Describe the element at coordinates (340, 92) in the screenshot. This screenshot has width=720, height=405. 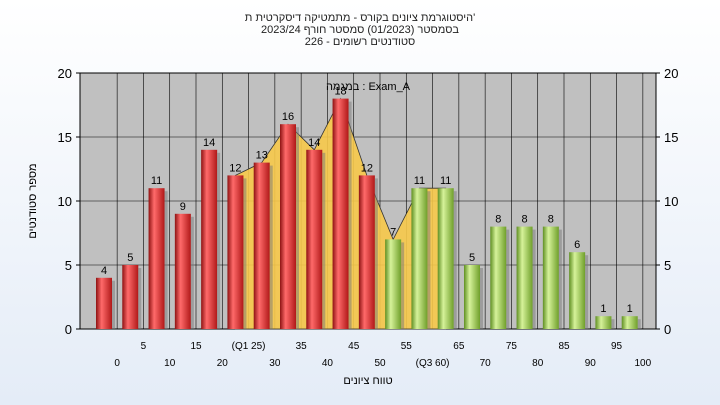
I see `data-label: 18` at that location.